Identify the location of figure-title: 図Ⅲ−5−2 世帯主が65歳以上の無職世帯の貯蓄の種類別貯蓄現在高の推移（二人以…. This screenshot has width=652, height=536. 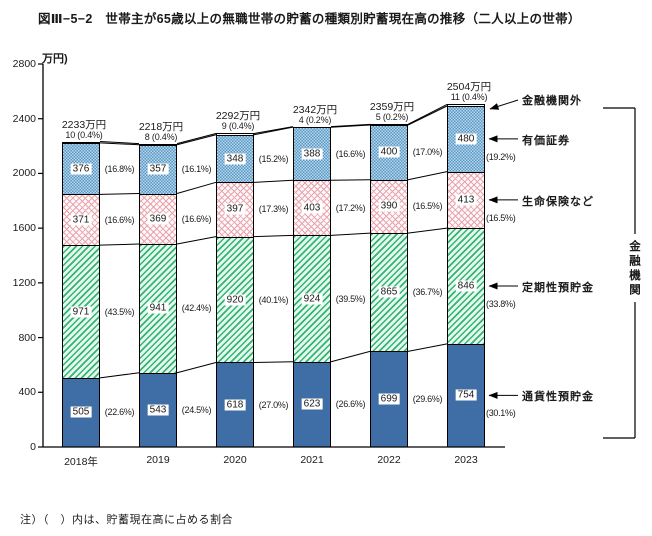
(309, 19).